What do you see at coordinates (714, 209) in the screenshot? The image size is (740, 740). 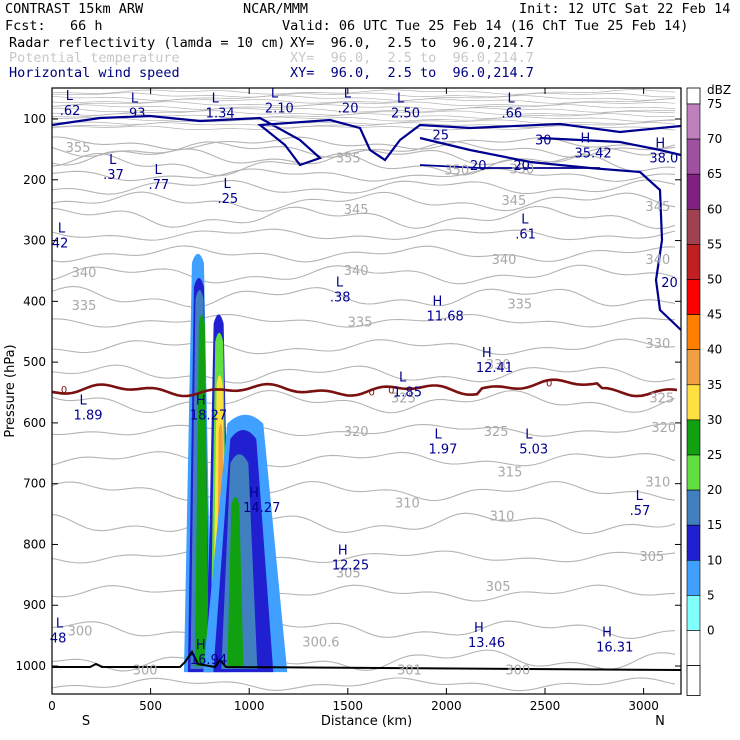 I see `colorbar-label-60: 60` at bounding box center [714, 209].